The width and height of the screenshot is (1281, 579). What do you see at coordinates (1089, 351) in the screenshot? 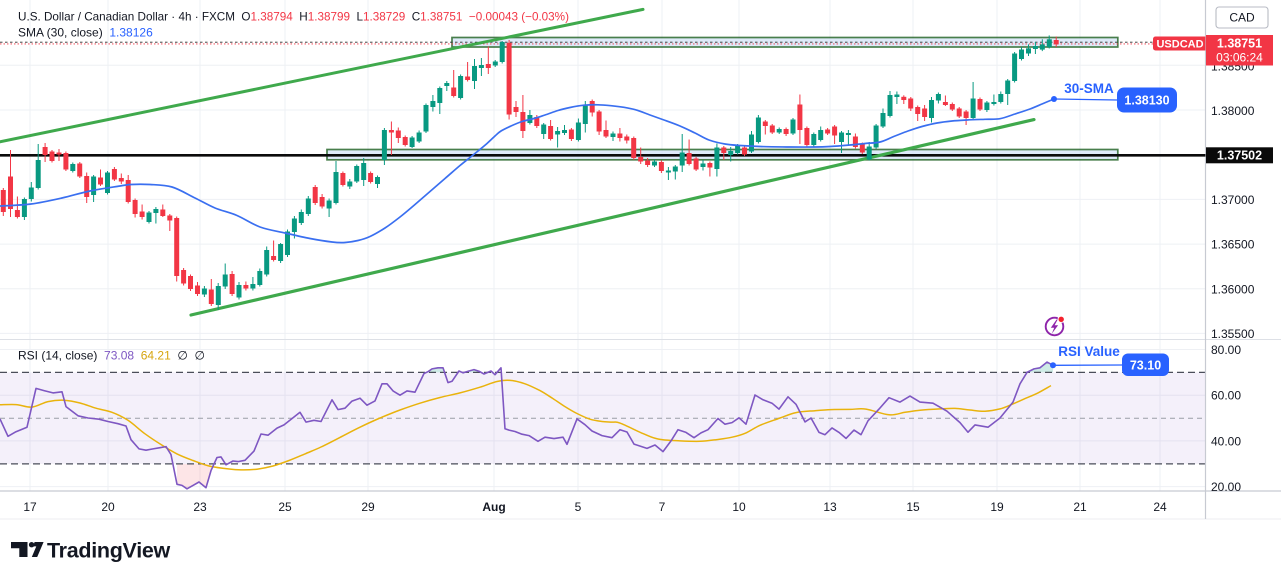
I see `svg-text: RSI Value` at bounding box center [1089, 351].